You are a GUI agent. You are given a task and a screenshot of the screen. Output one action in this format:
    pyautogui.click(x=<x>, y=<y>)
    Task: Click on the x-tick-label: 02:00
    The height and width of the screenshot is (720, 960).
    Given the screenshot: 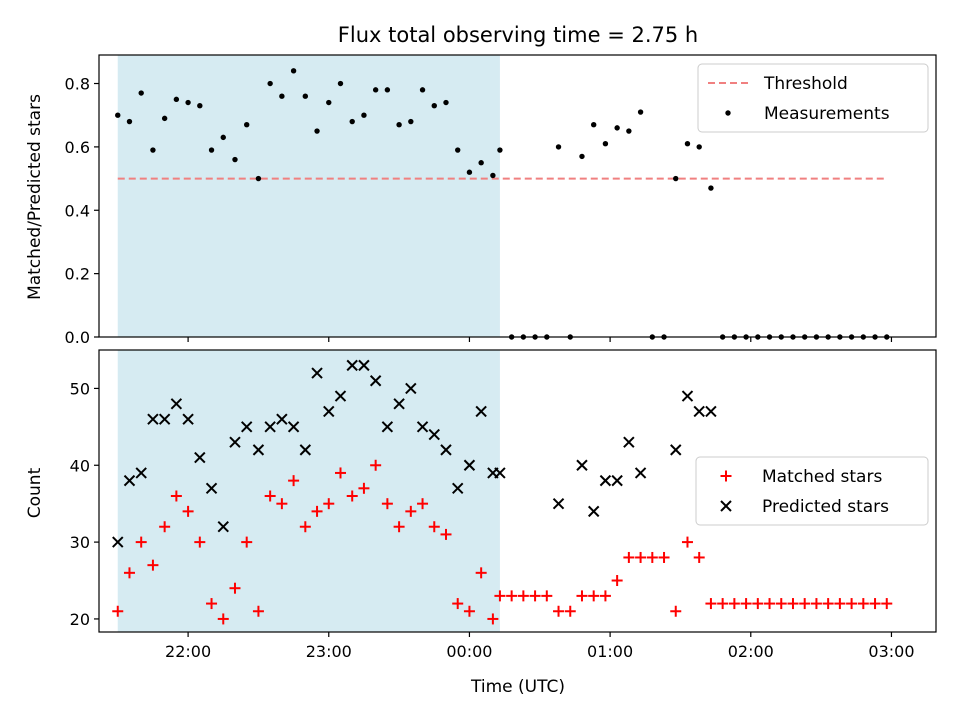 What is the action you would take?
    pyautogui.click(x=751, y=651)
    